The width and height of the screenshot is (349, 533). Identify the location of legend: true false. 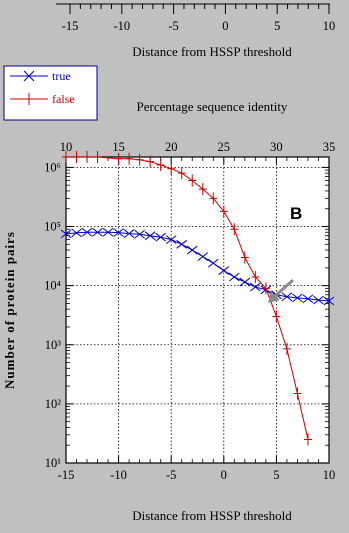
(50, 93).